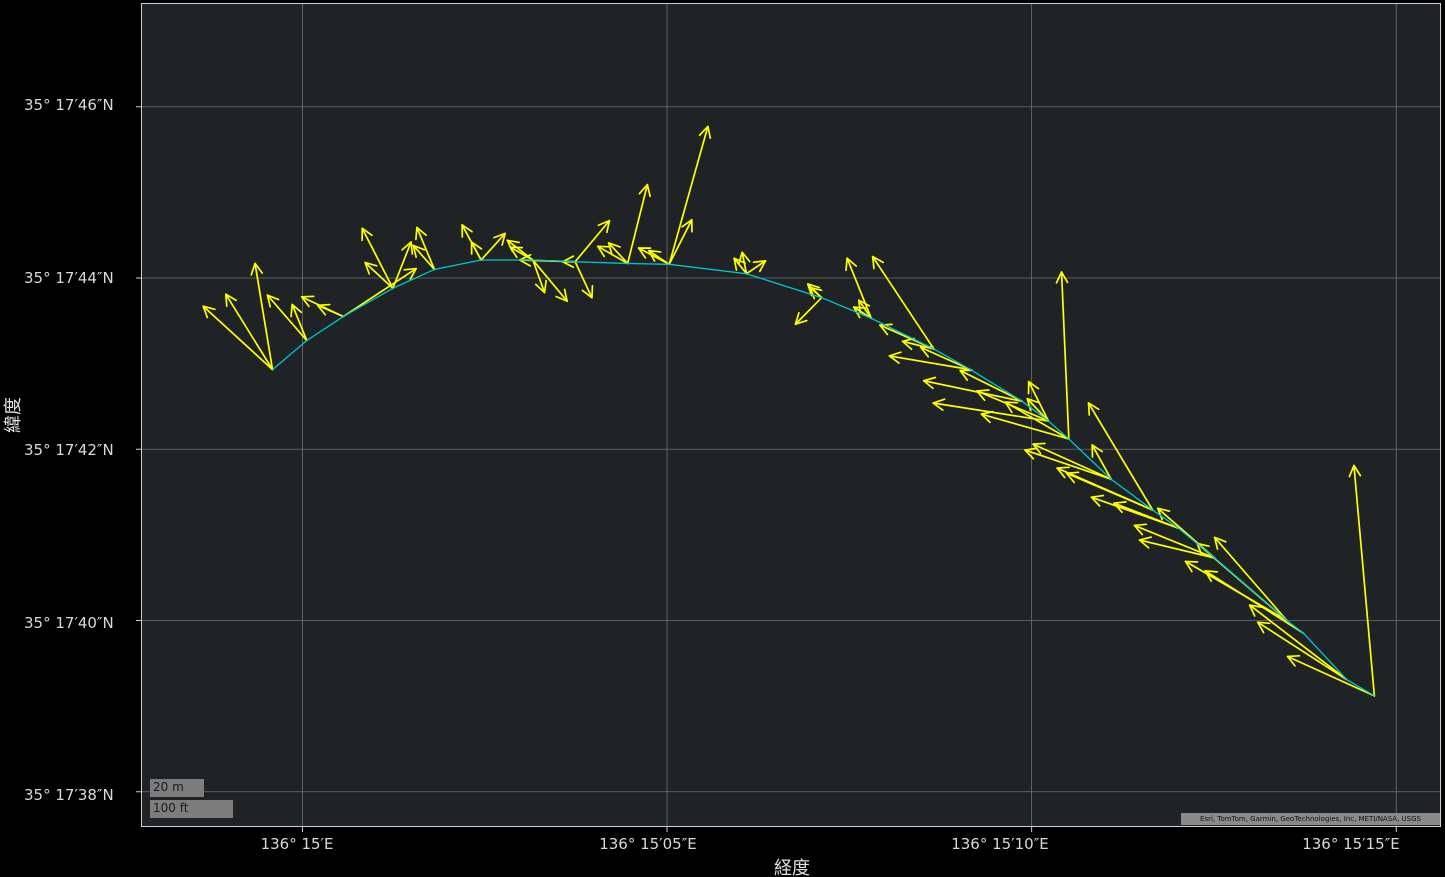 Image resolution: width=1445 pixels, height=877 pixels. I want to click on x-tick-label: 136° 15′E, so click(297, 844).